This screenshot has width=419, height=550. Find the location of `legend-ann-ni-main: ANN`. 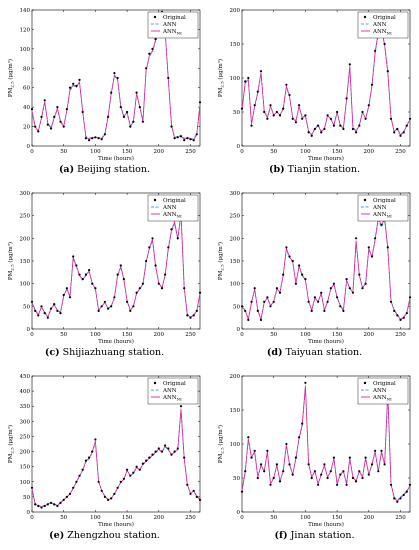

legend-ann-ni-main: ANN is located at coordinates (379, 32).